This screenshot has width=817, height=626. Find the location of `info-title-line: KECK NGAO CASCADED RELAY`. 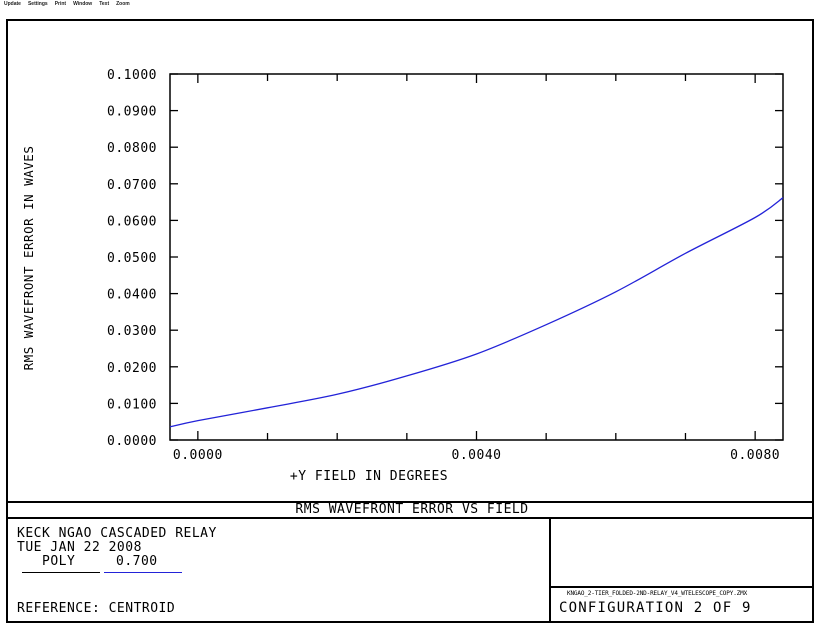

info-title-line: KECK NGAO CASCADED RELAY is located at coordinates (117, 533).